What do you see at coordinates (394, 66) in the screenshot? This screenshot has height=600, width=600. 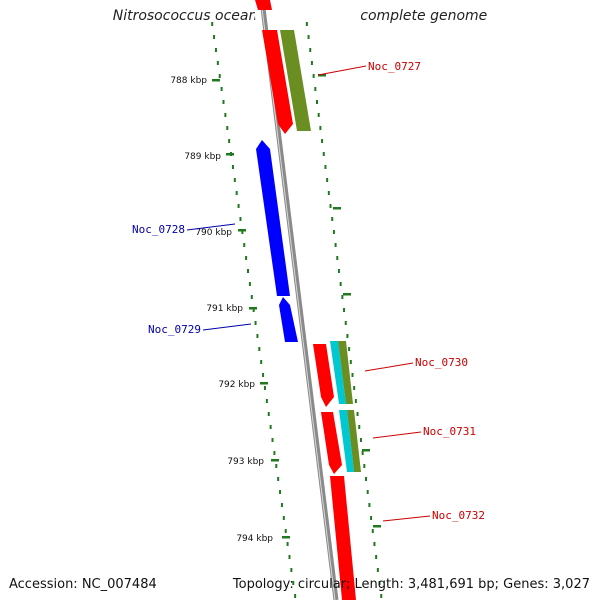 I see `gene-label: Noc_0727` at bounding box center [394, 66].